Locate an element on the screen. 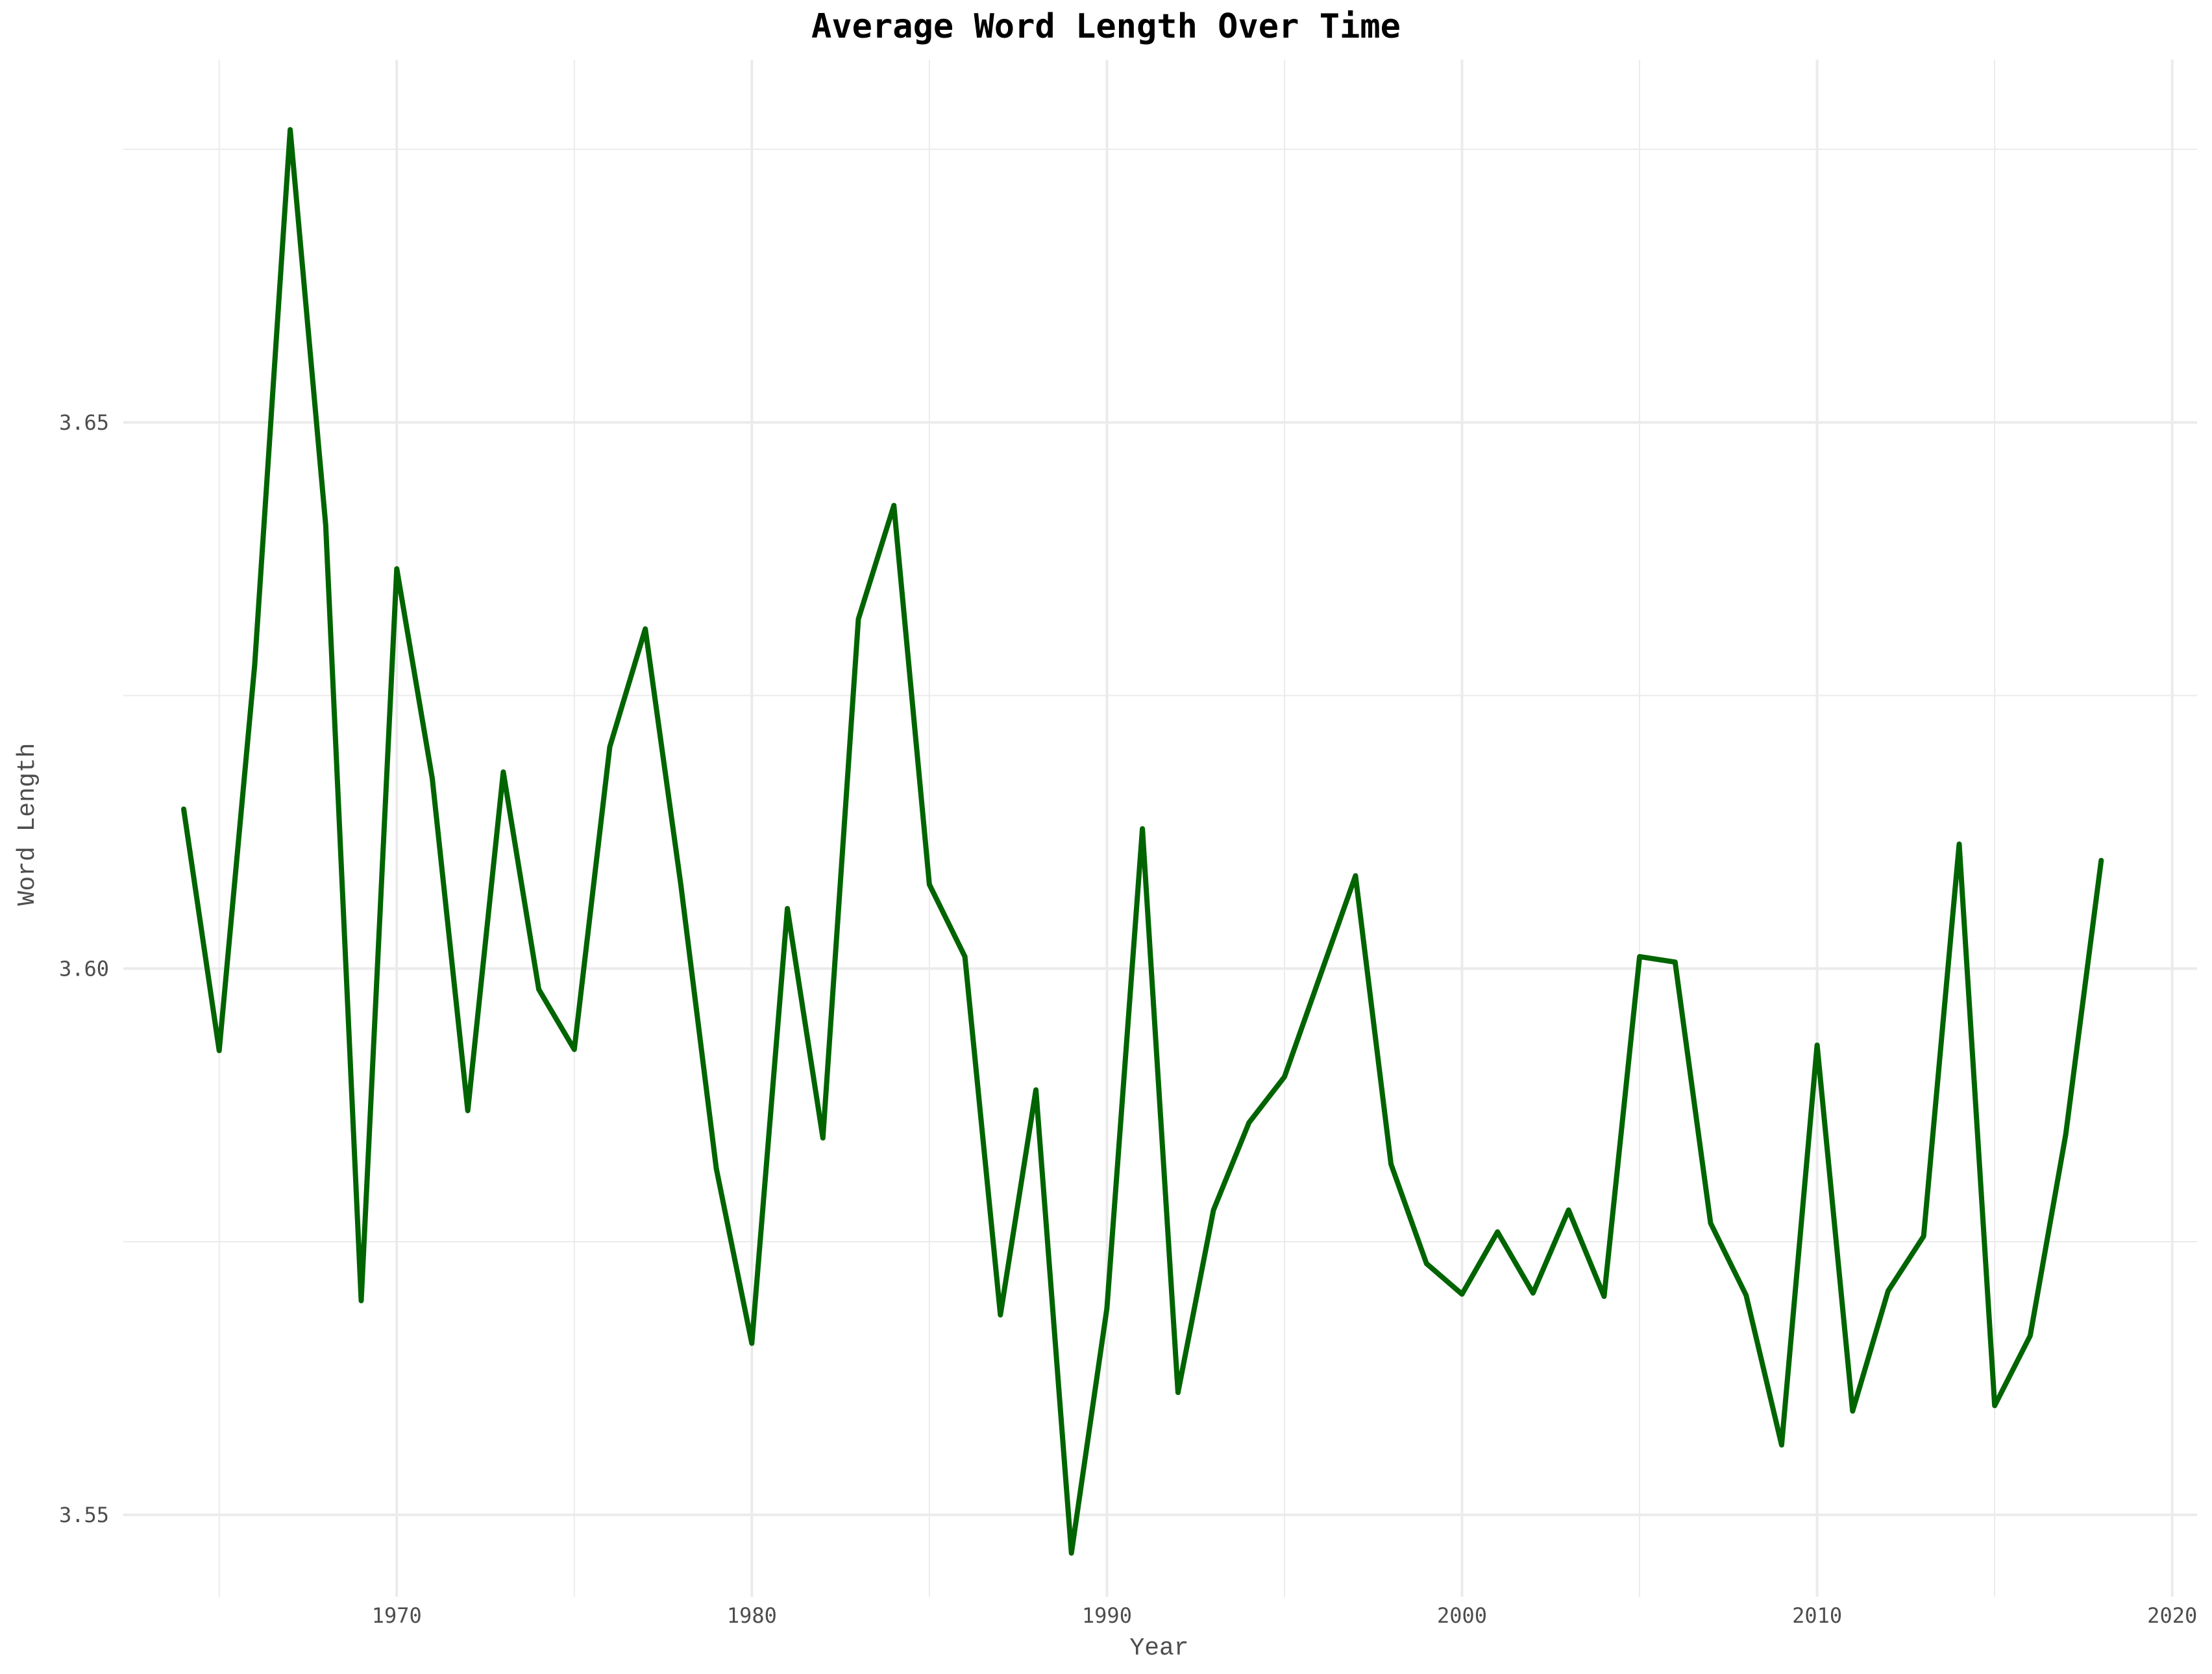 The image size is (2212, 1674). x-tick-label: 1980 is located at coordinates (752, 1616).